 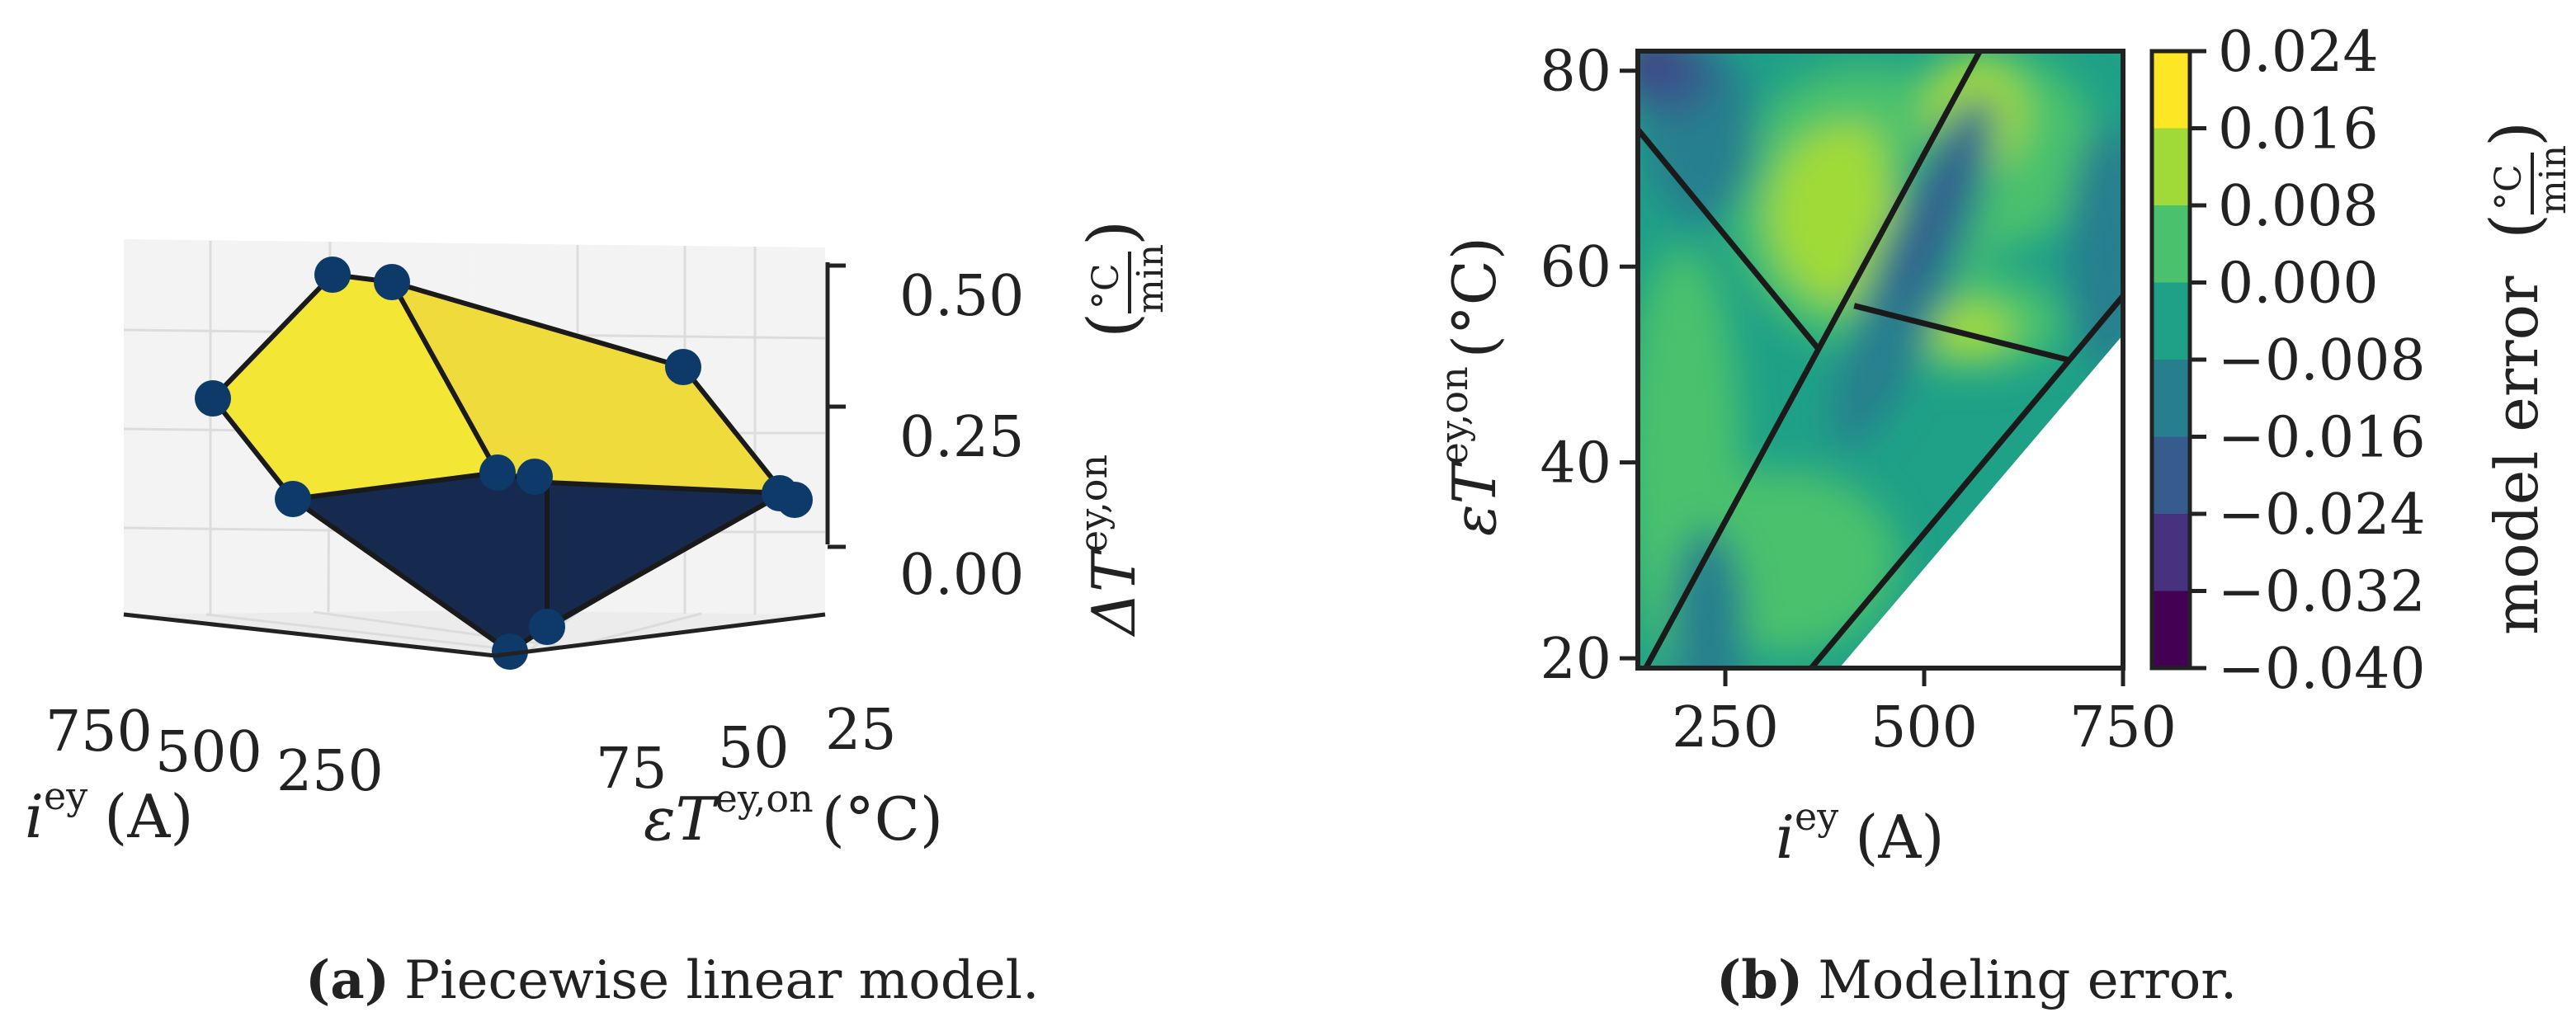 I want to click on colorbar-tick-label: 0.016, so click(x=2298, y=129).